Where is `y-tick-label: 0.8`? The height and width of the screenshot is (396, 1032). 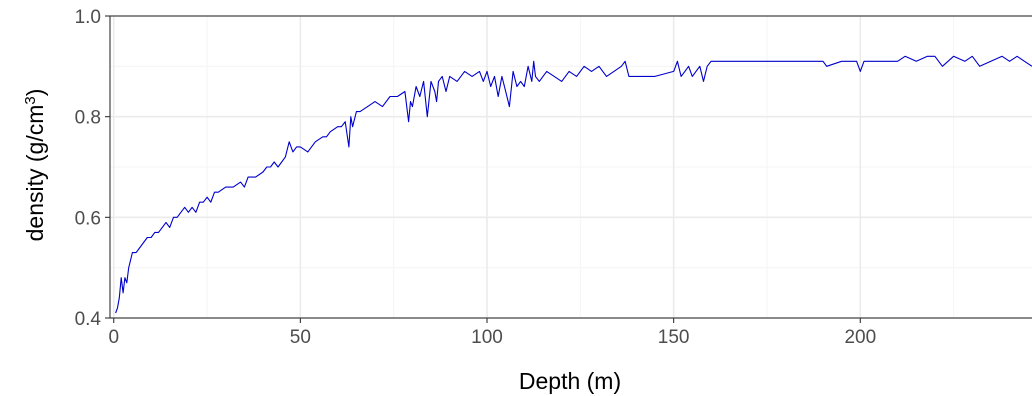
y-tick-label: 0.8 is located at coordinates (88, 118).